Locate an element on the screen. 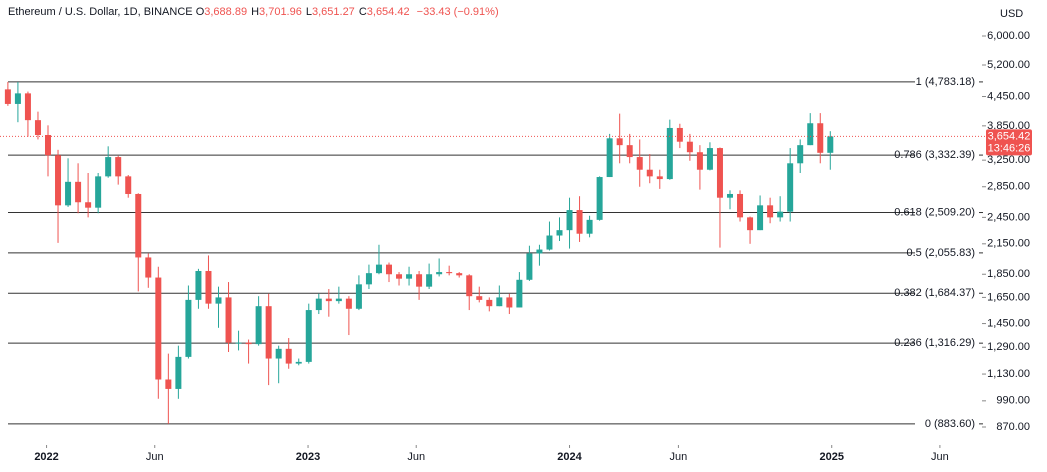  ohlc: O3,688.89 H3,701.96 L3,651.27 C3,654.42 is located at coordinates (305, 12).